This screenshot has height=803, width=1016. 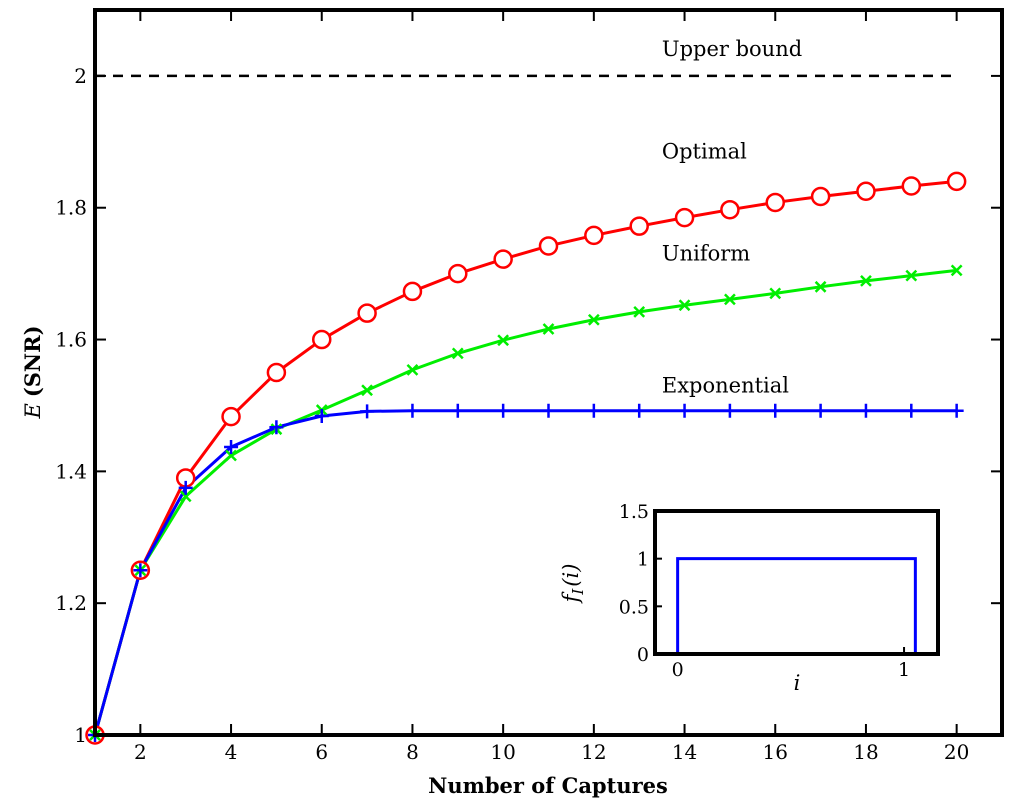 I want to click on inset-y-axis-title: fI(i), so click(x=573, y=584).